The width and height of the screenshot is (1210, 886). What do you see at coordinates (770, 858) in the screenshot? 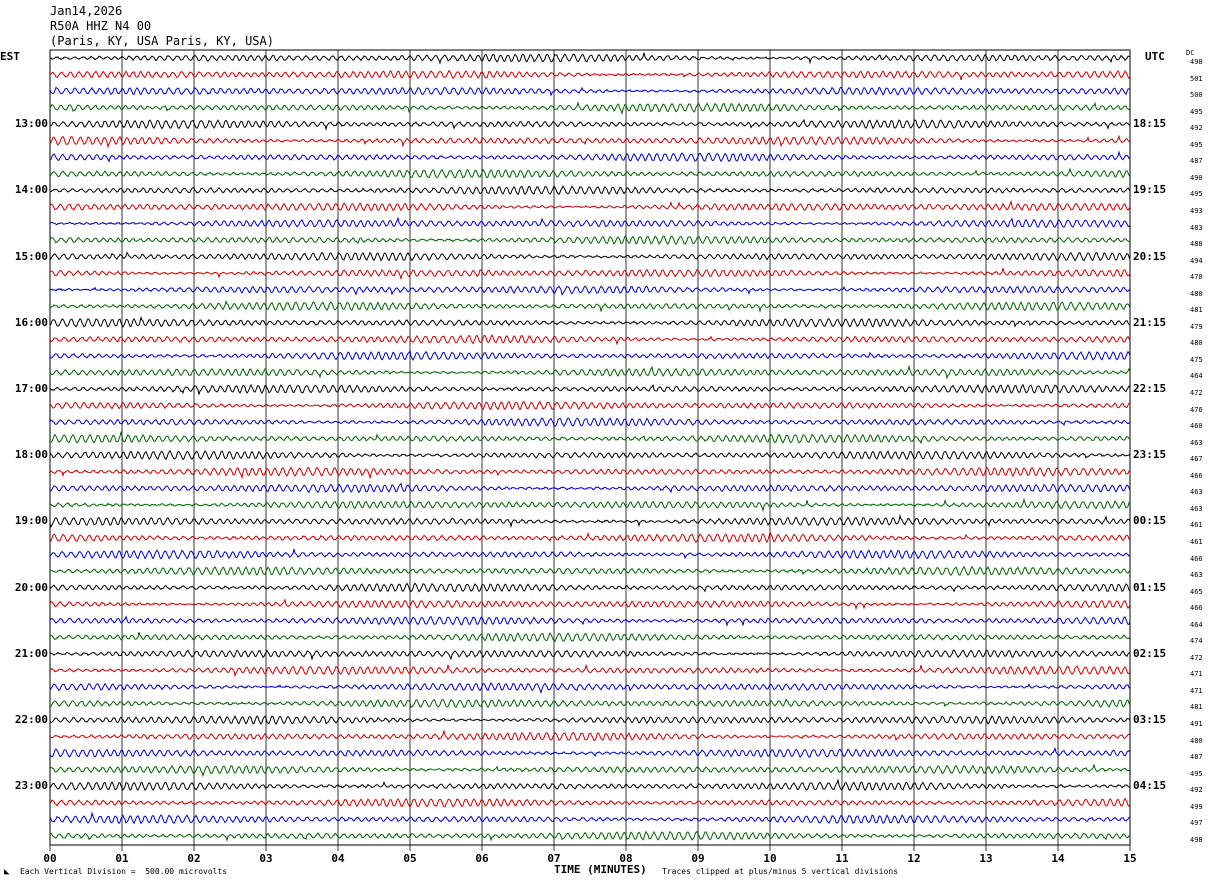
I see `x-tick-label: 10` at bounding box center [770, 858].